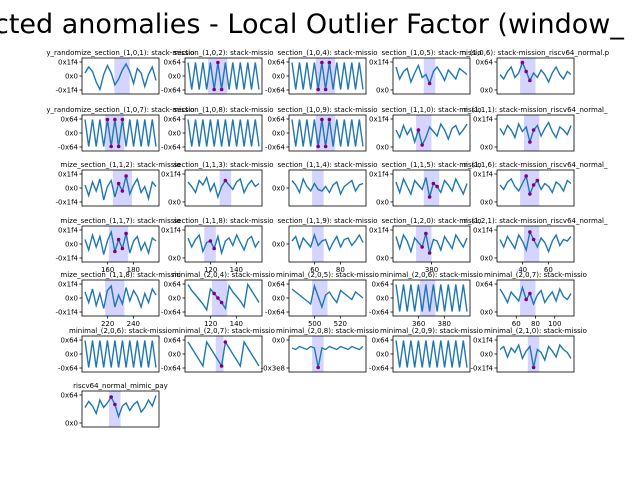 Image resolution: width=640 pixels, height=480 pixels. I want to click on subplot-title: minimal_(2,0,6): stack-missio, so click(120, 331).